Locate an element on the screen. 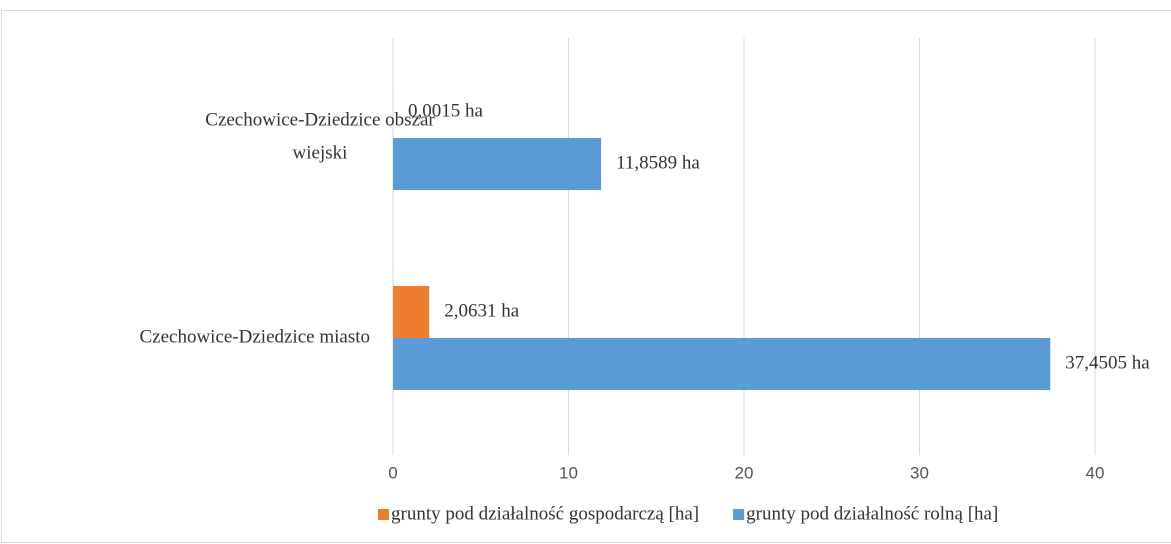  data-label: 37,4505 ha is located at coordinates (1107, 362).